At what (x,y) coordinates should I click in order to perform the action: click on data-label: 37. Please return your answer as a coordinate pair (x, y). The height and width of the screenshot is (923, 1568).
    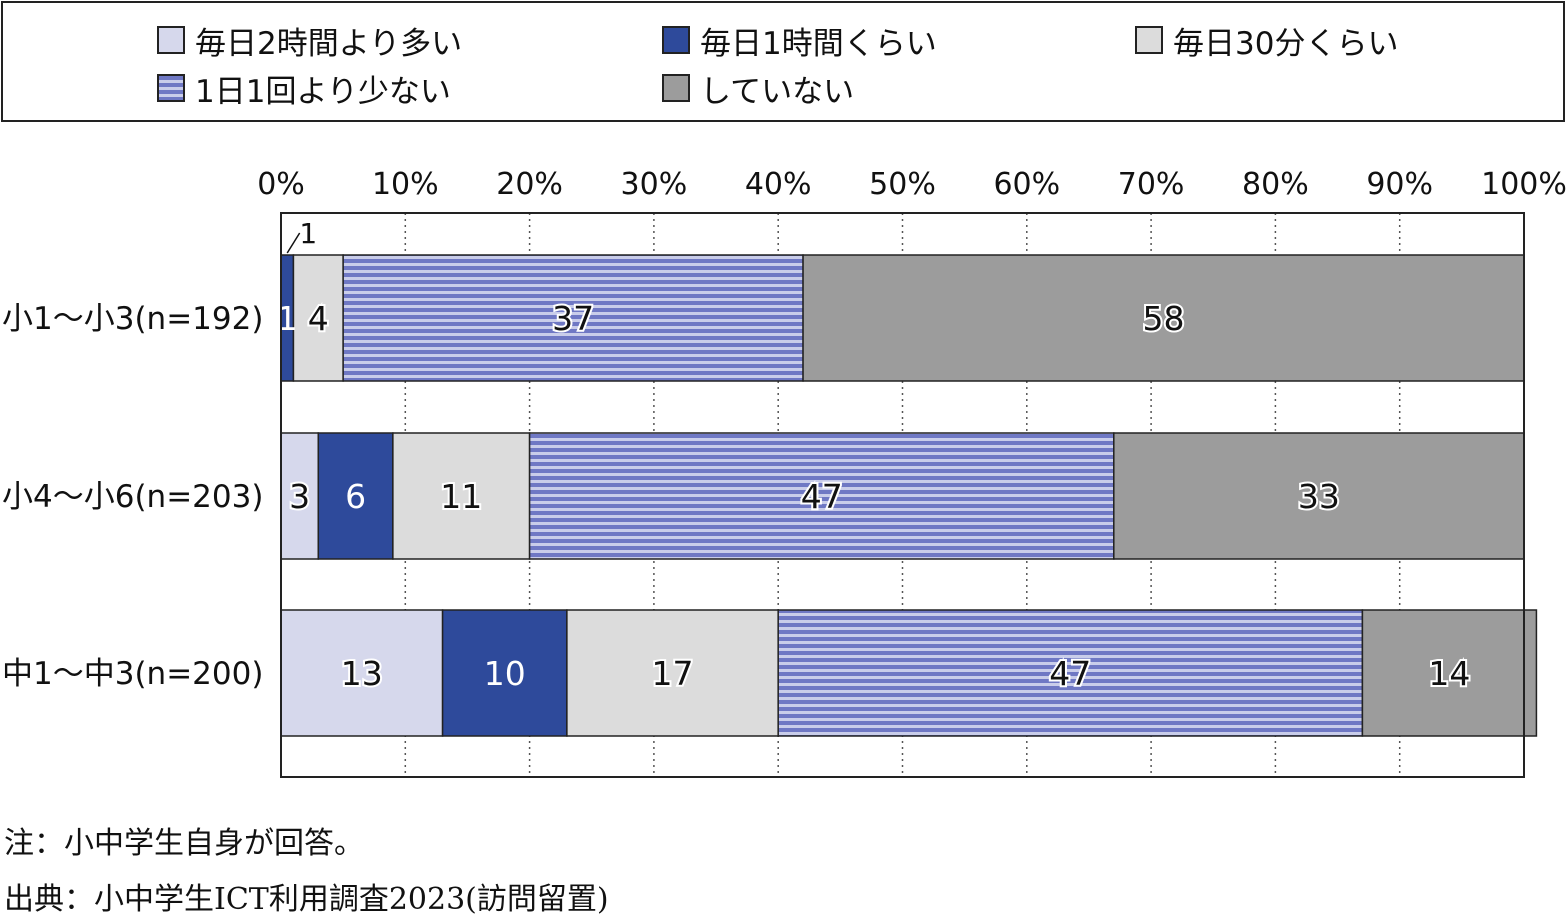
    Looking at the image, I should click on (573, 318).